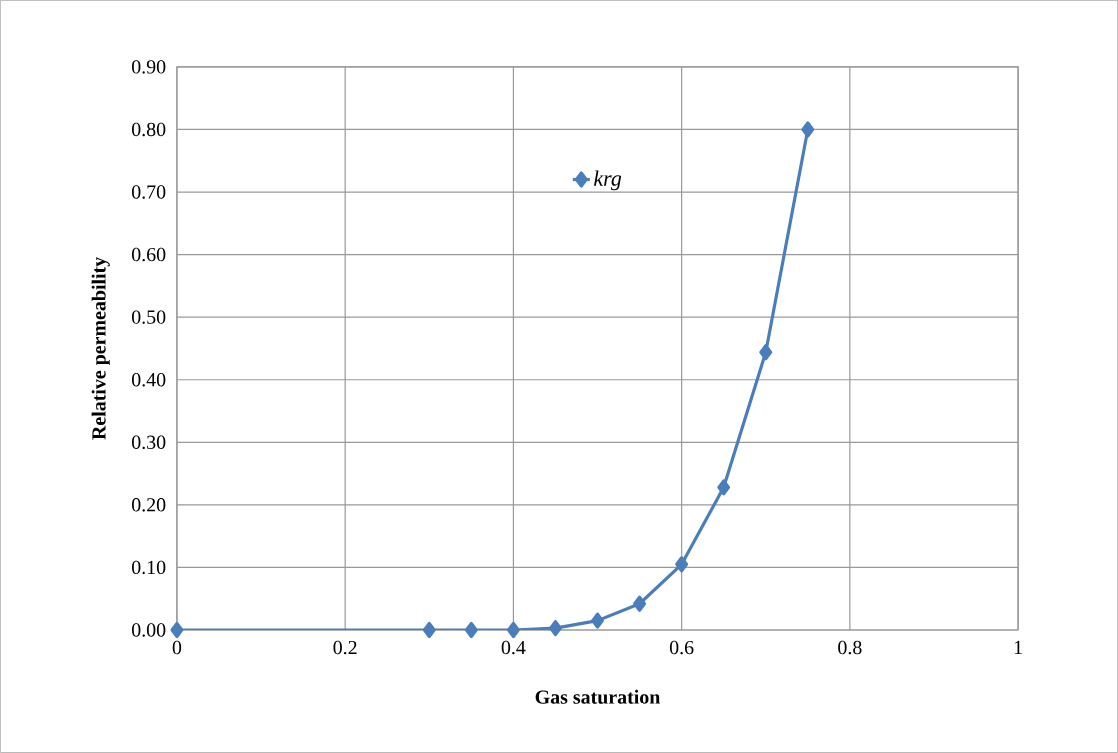  I want to click on y-tick-label: 0.70, so click(149, 192).